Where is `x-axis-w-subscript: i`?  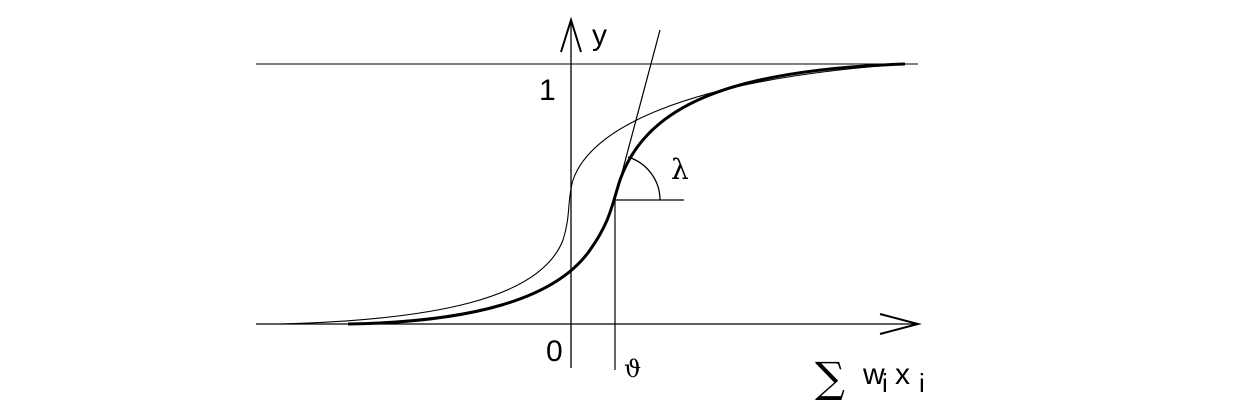
x-axis-w-subscript: i is located at coordinates (885, 383).